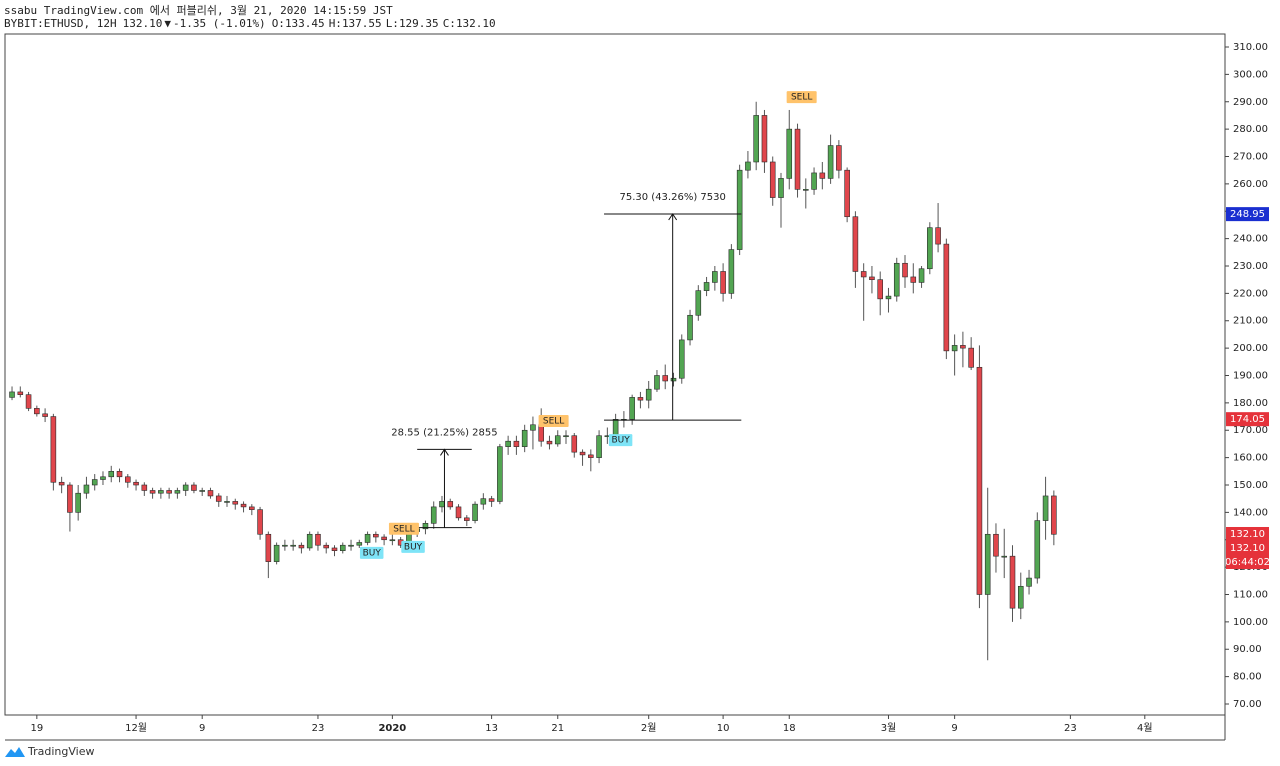  What do you see at coordinates (1145, 728) in the screenshot?
I see `x-tick-label: 4월` at bounding box center [1145, 728].